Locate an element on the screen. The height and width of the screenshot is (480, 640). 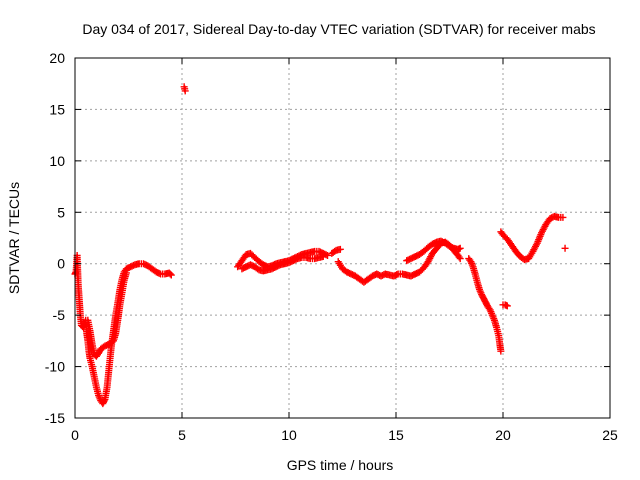
x-tick-label: 15 is located at coordinates (396, 435).